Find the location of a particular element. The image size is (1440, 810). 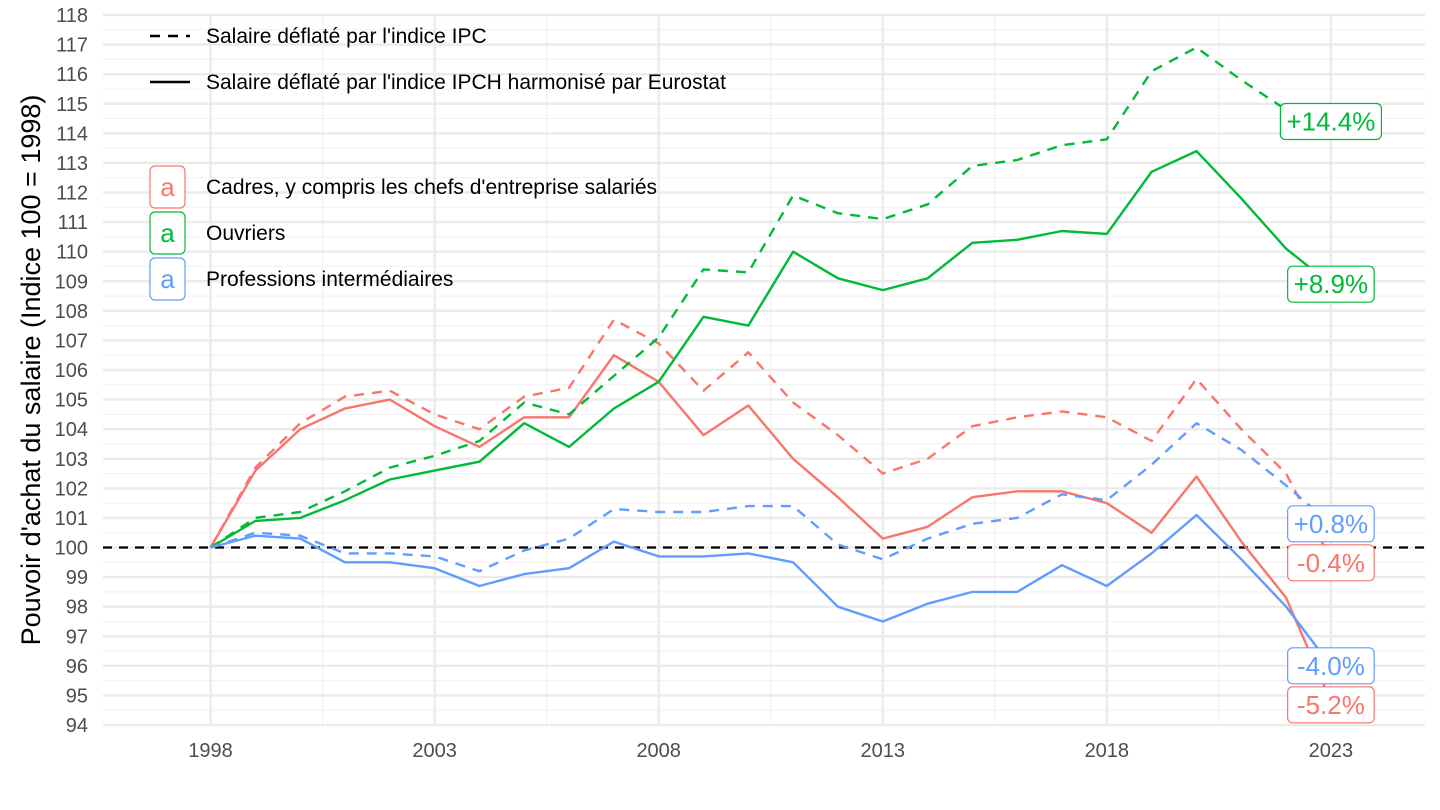

end-label: +0.8% is located at coordinates (1331, 524).